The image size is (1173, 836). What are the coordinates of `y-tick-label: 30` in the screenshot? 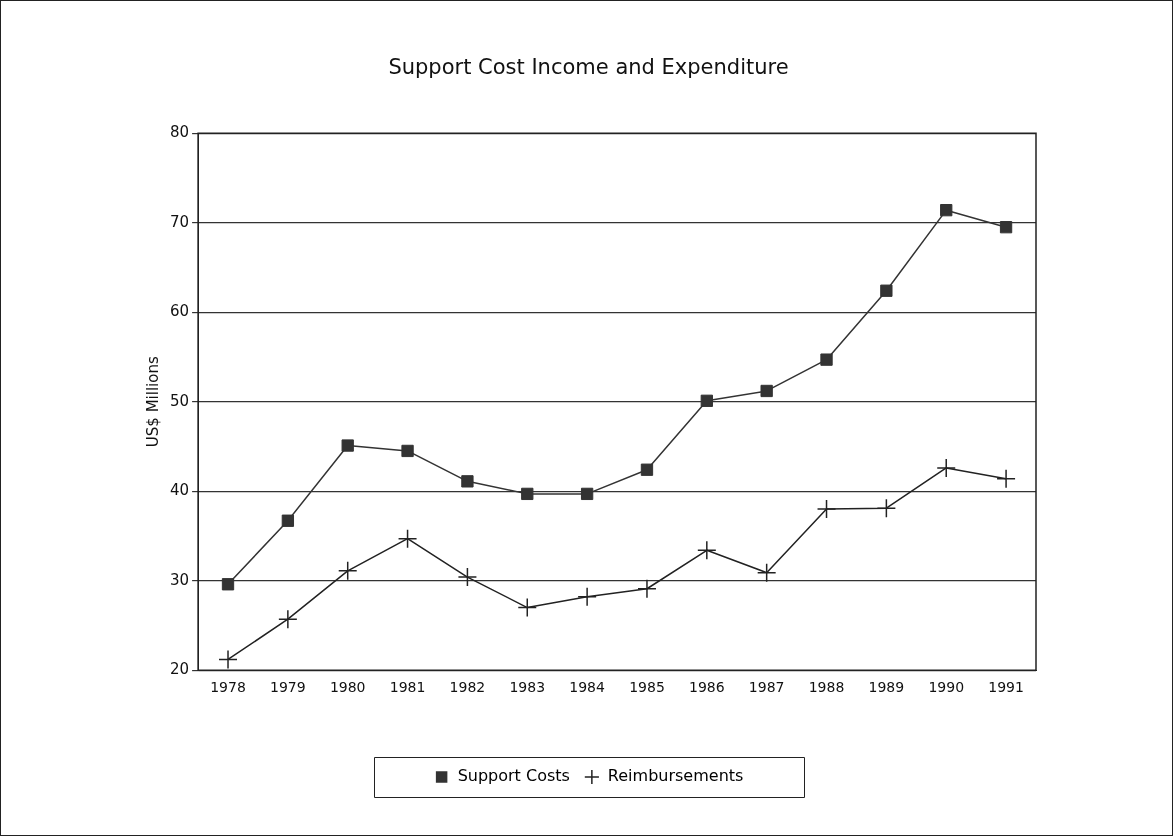 It's located at (179, 579).